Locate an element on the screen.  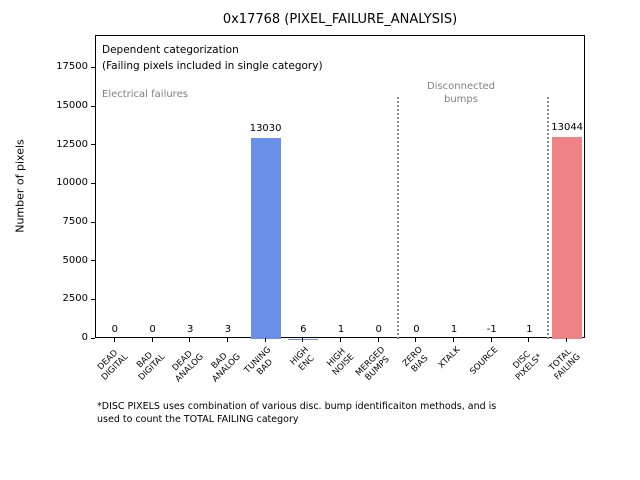
annotation-electrical-failures: Electrical failures is located at coordinates (145, 94).